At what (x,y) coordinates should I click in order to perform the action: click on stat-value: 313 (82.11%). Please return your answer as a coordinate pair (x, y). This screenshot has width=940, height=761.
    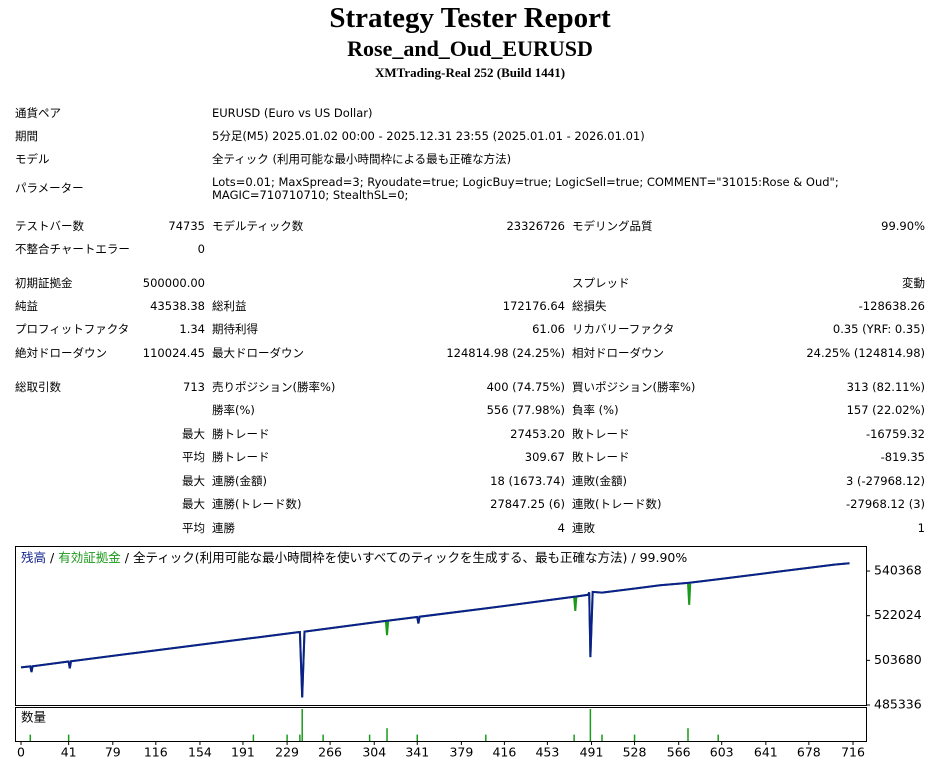
    Looking at the image, I should click on (885, 387).